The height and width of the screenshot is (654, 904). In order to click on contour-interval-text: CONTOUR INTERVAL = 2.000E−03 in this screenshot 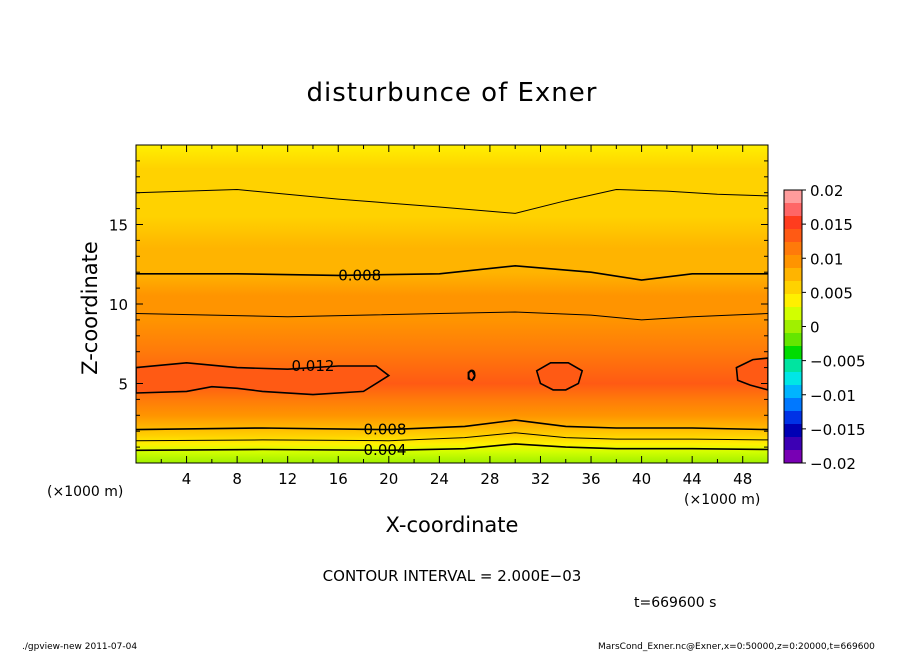, I will do `click(452, 576)`.